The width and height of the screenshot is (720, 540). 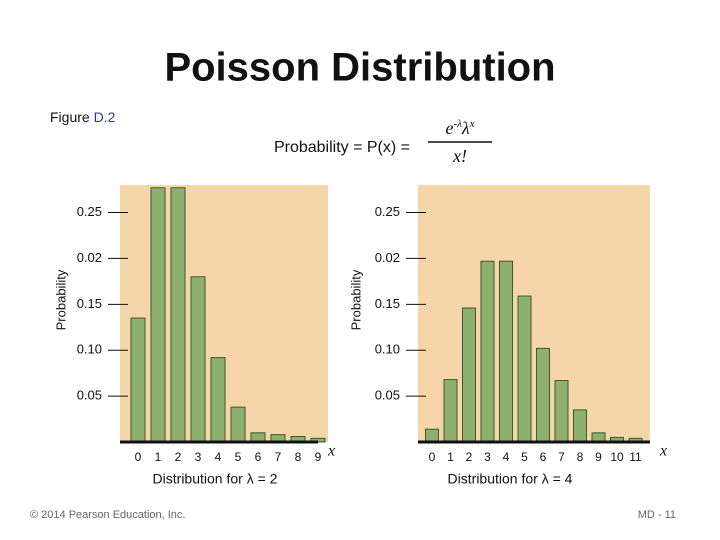 I want to click on x-tick-label: 10, so click(x=617, y=457).